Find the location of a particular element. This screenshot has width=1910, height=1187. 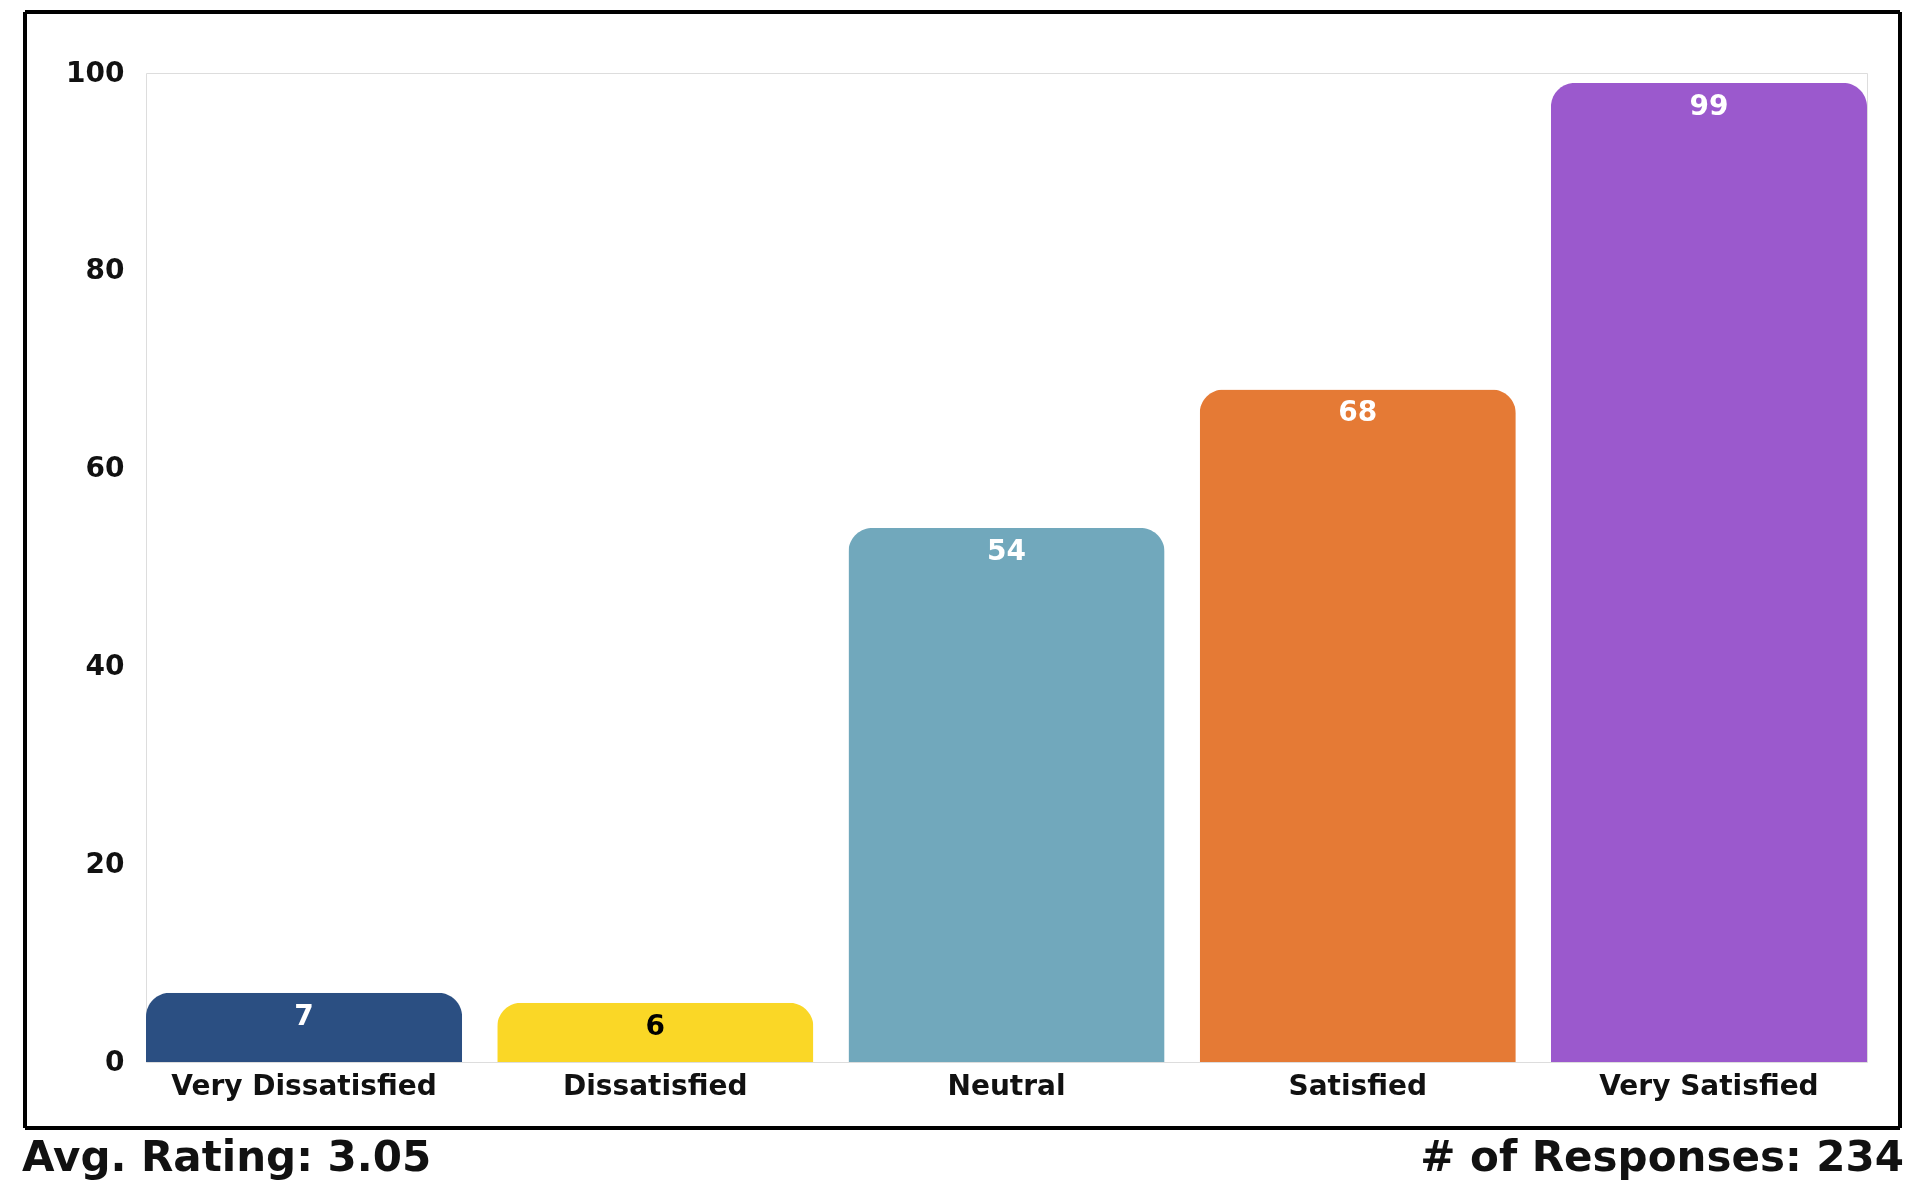

data-label: 68 is located at coordinates (1358, 412).